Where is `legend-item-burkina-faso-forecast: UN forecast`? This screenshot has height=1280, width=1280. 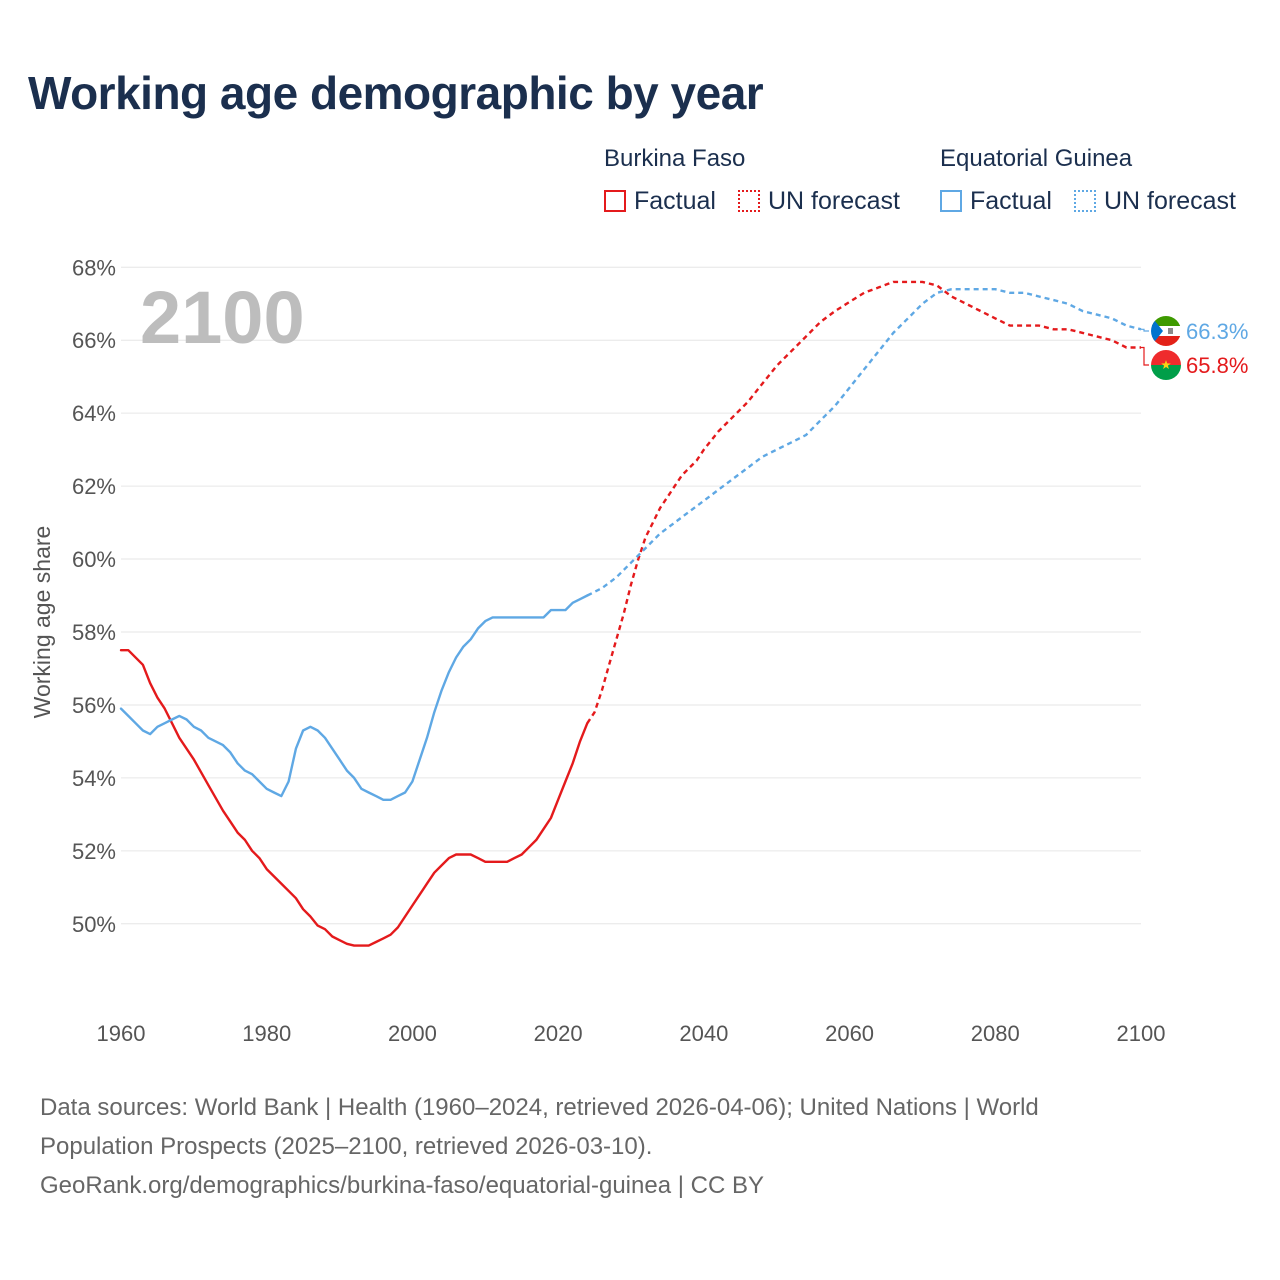
legend-item-burkina-faso-forecast: UN forecast is located at coordinates (819, 201).